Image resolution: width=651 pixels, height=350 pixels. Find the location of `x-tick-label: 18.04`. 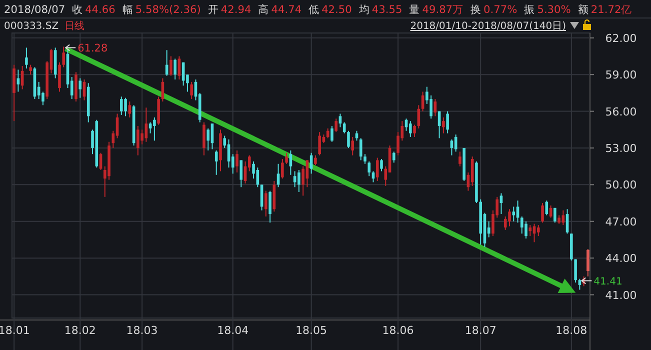

x-tick-label: 18.04 is located at coordinates (233, 330).